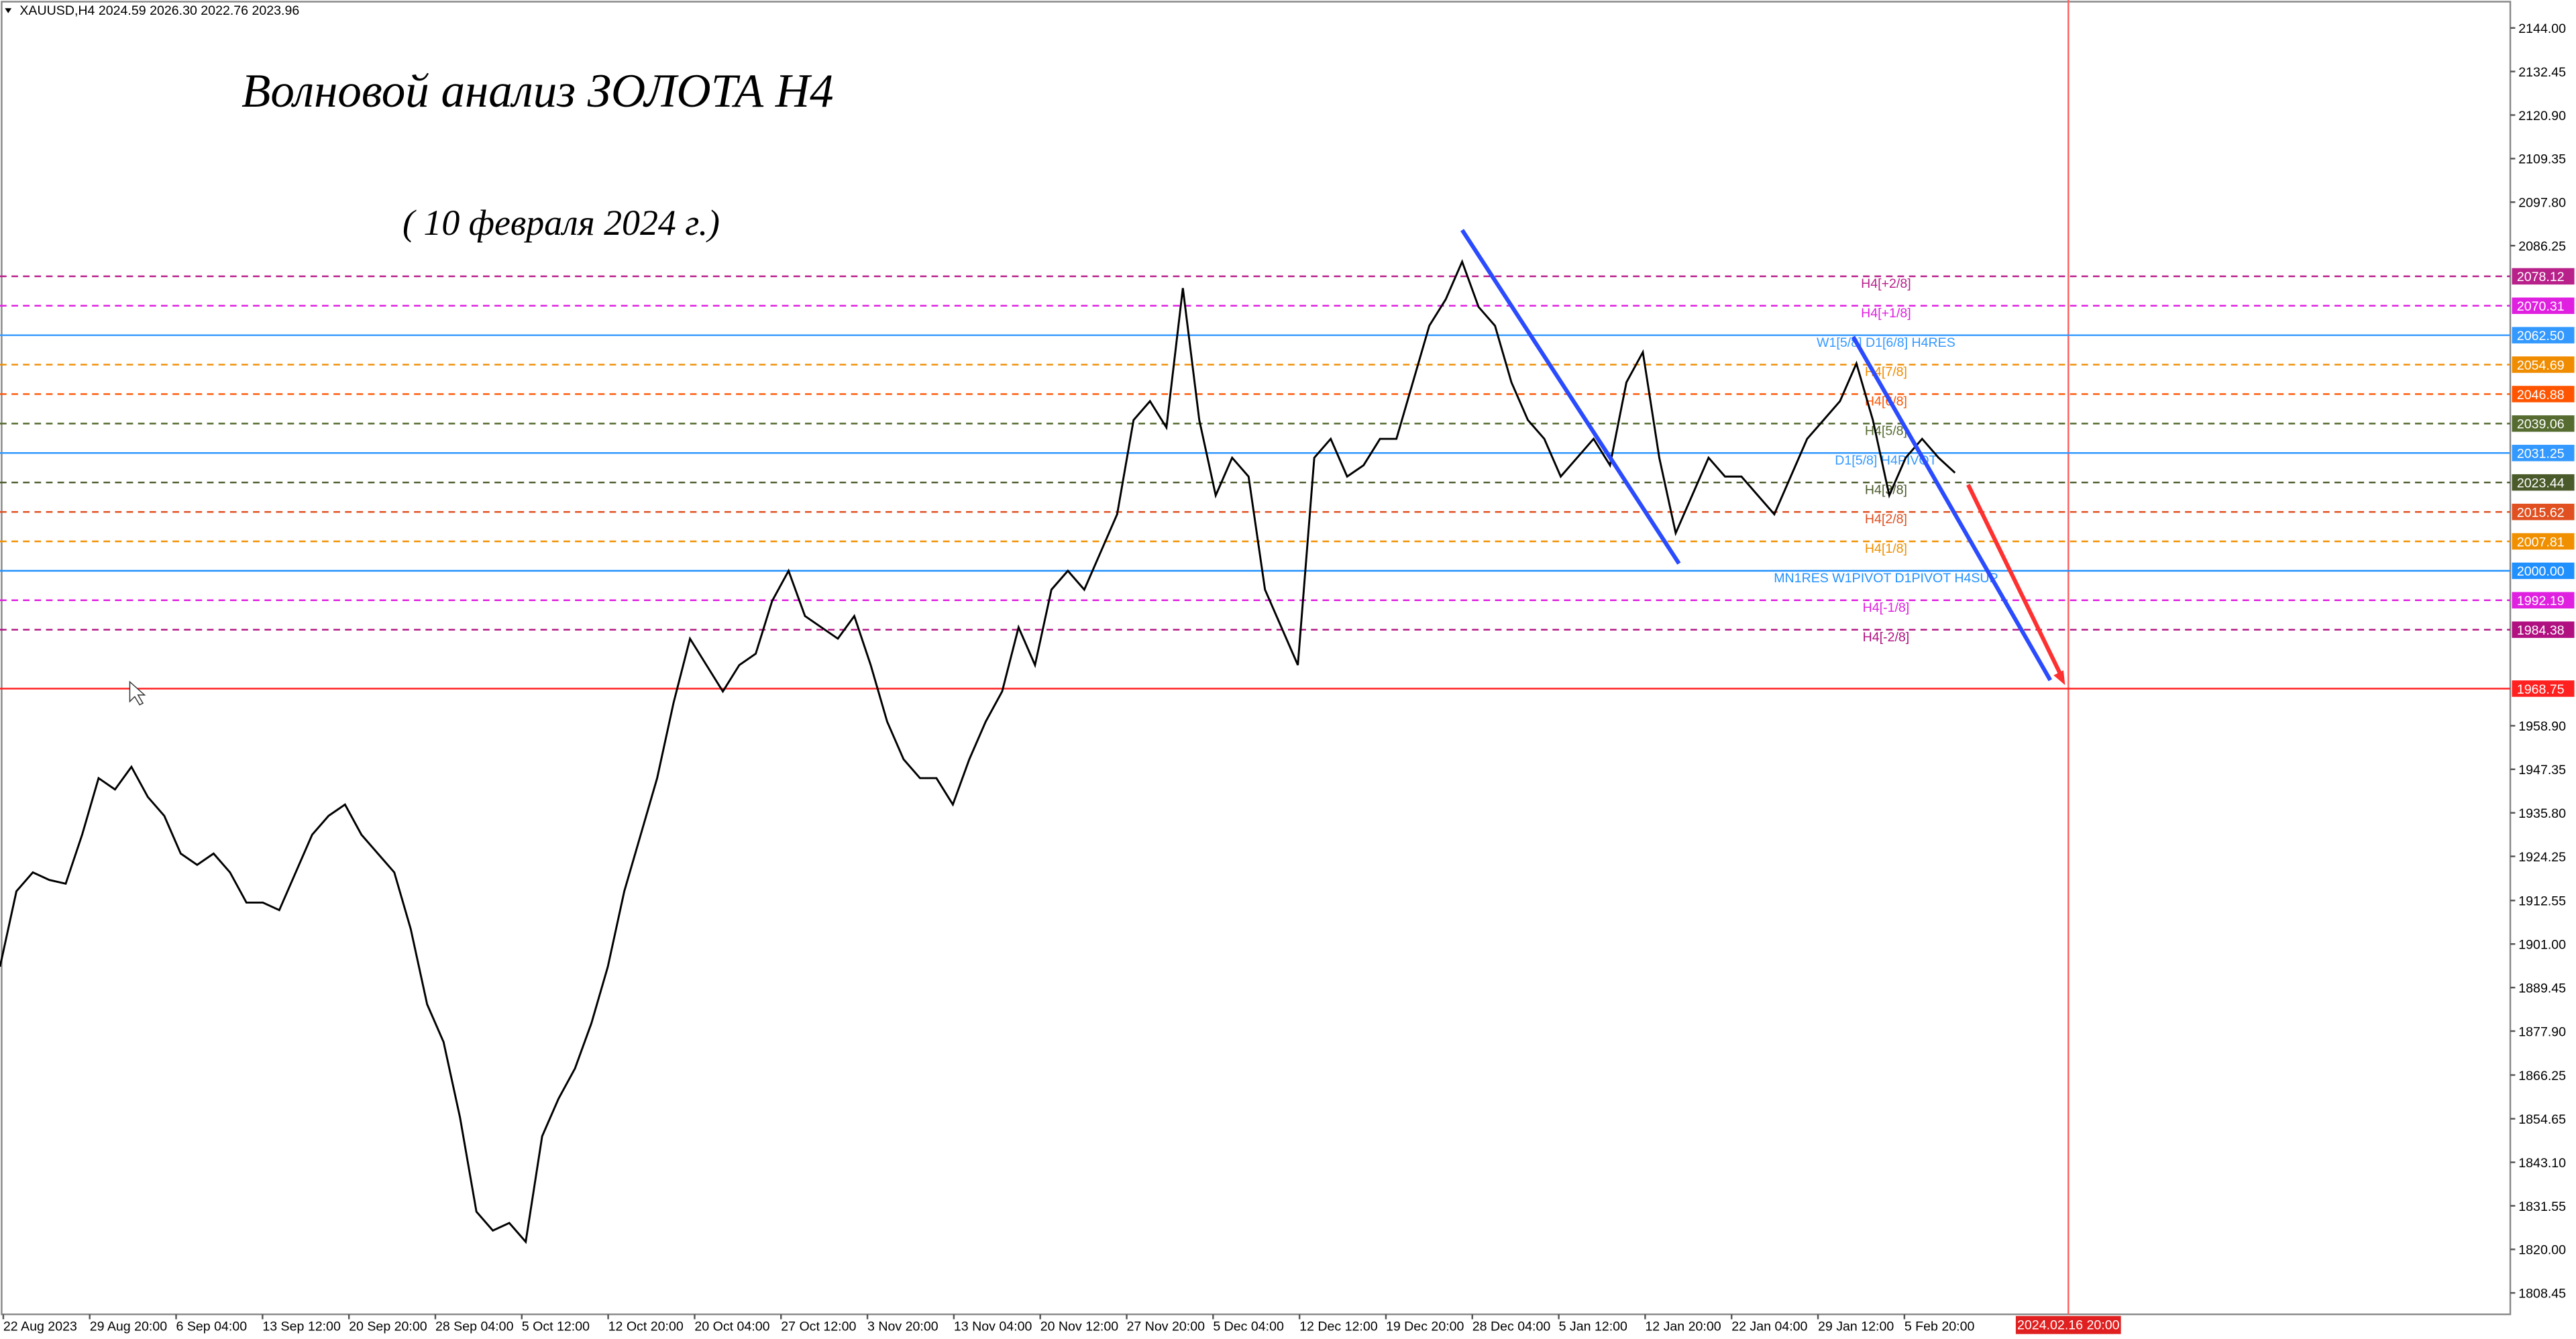  Describe the element at coordinates (129, 1327) in the screenshot. I see `x-tick-label: 29 Aug 20:00` at that location.